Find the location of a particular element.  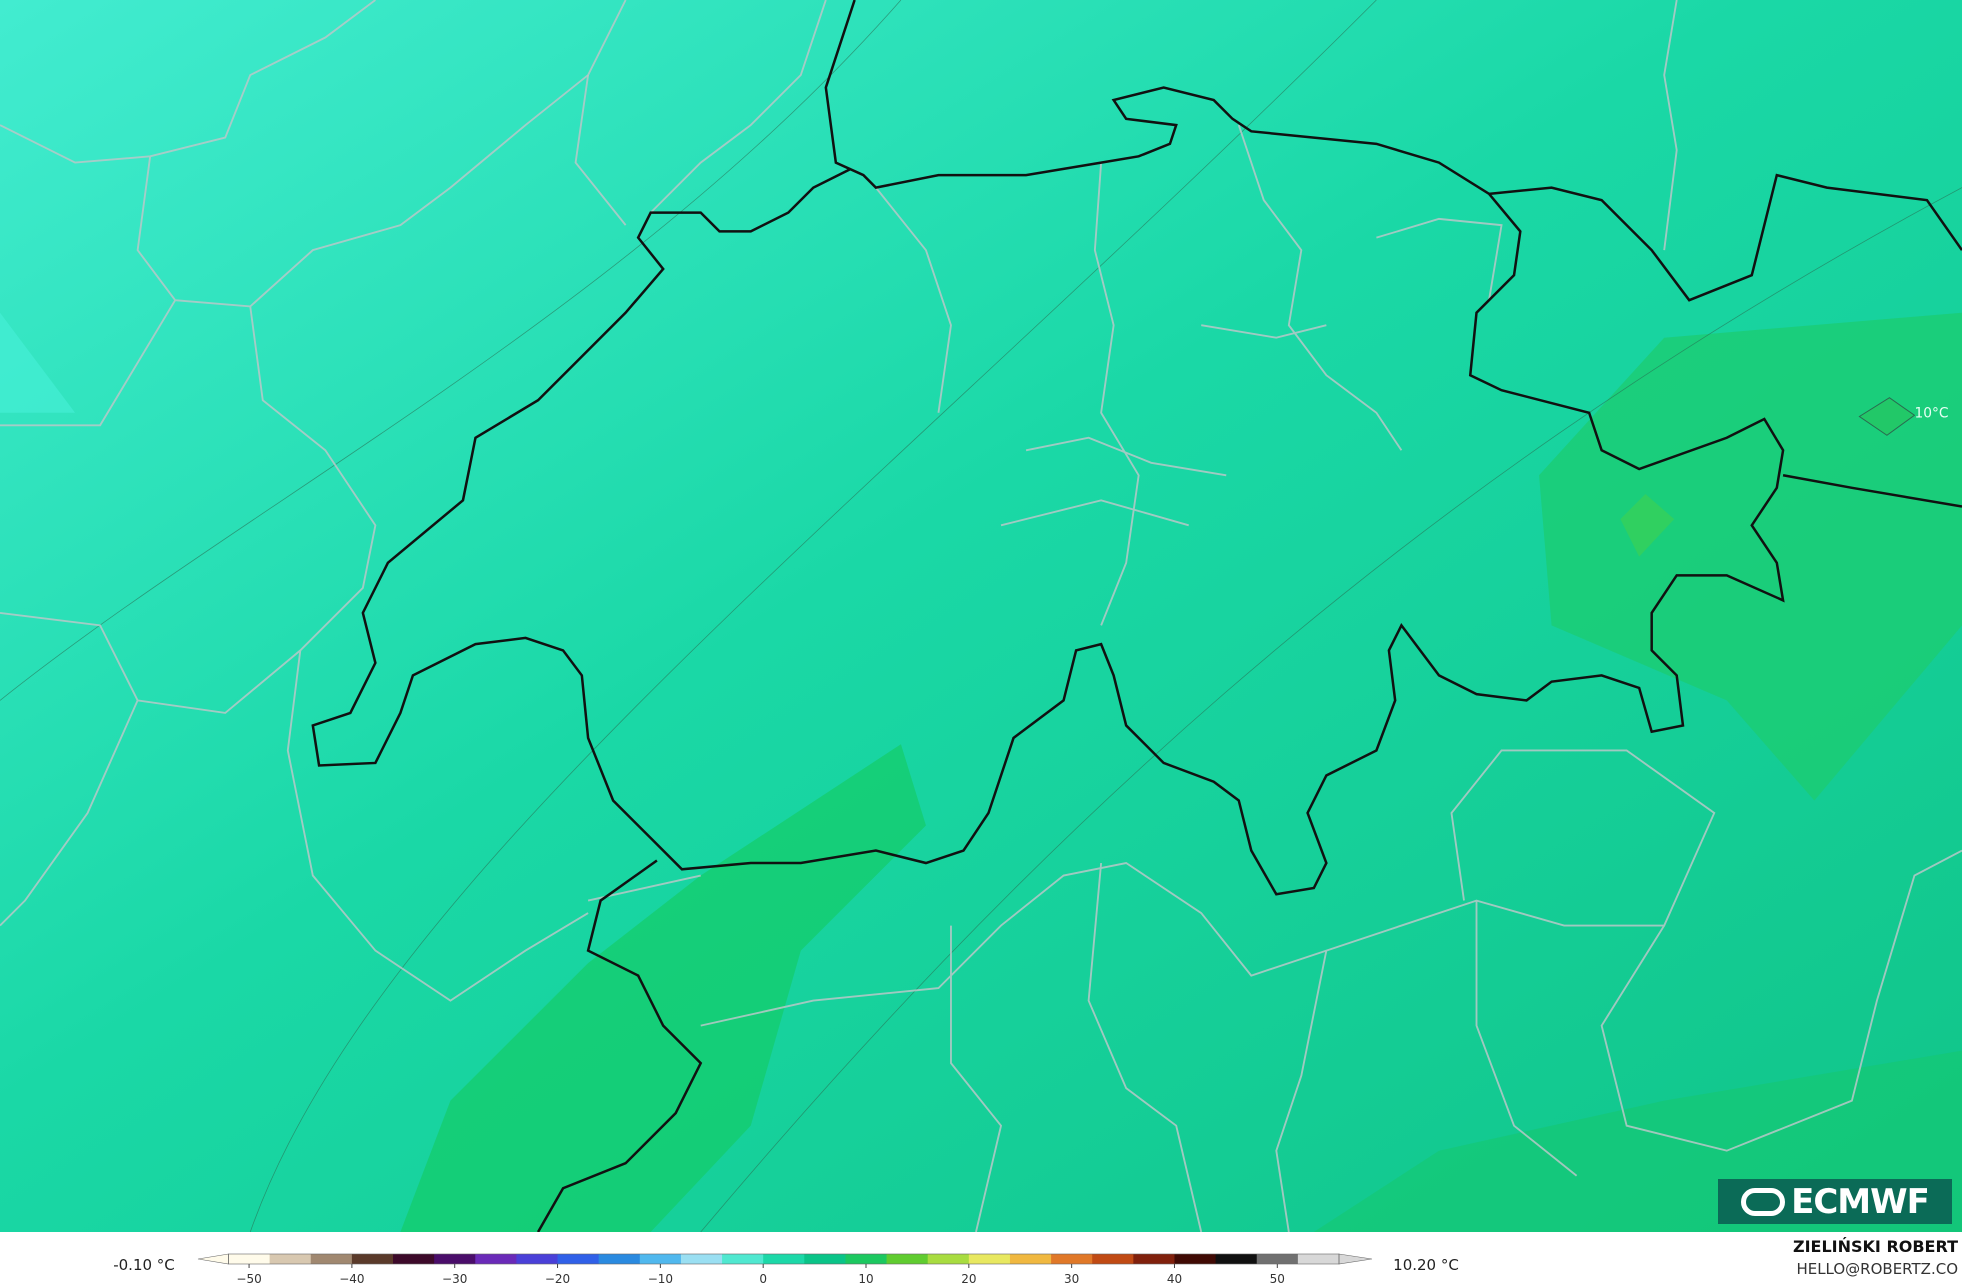

colorbar-tick-label: 50 is located at coordinates (1277, 1279).